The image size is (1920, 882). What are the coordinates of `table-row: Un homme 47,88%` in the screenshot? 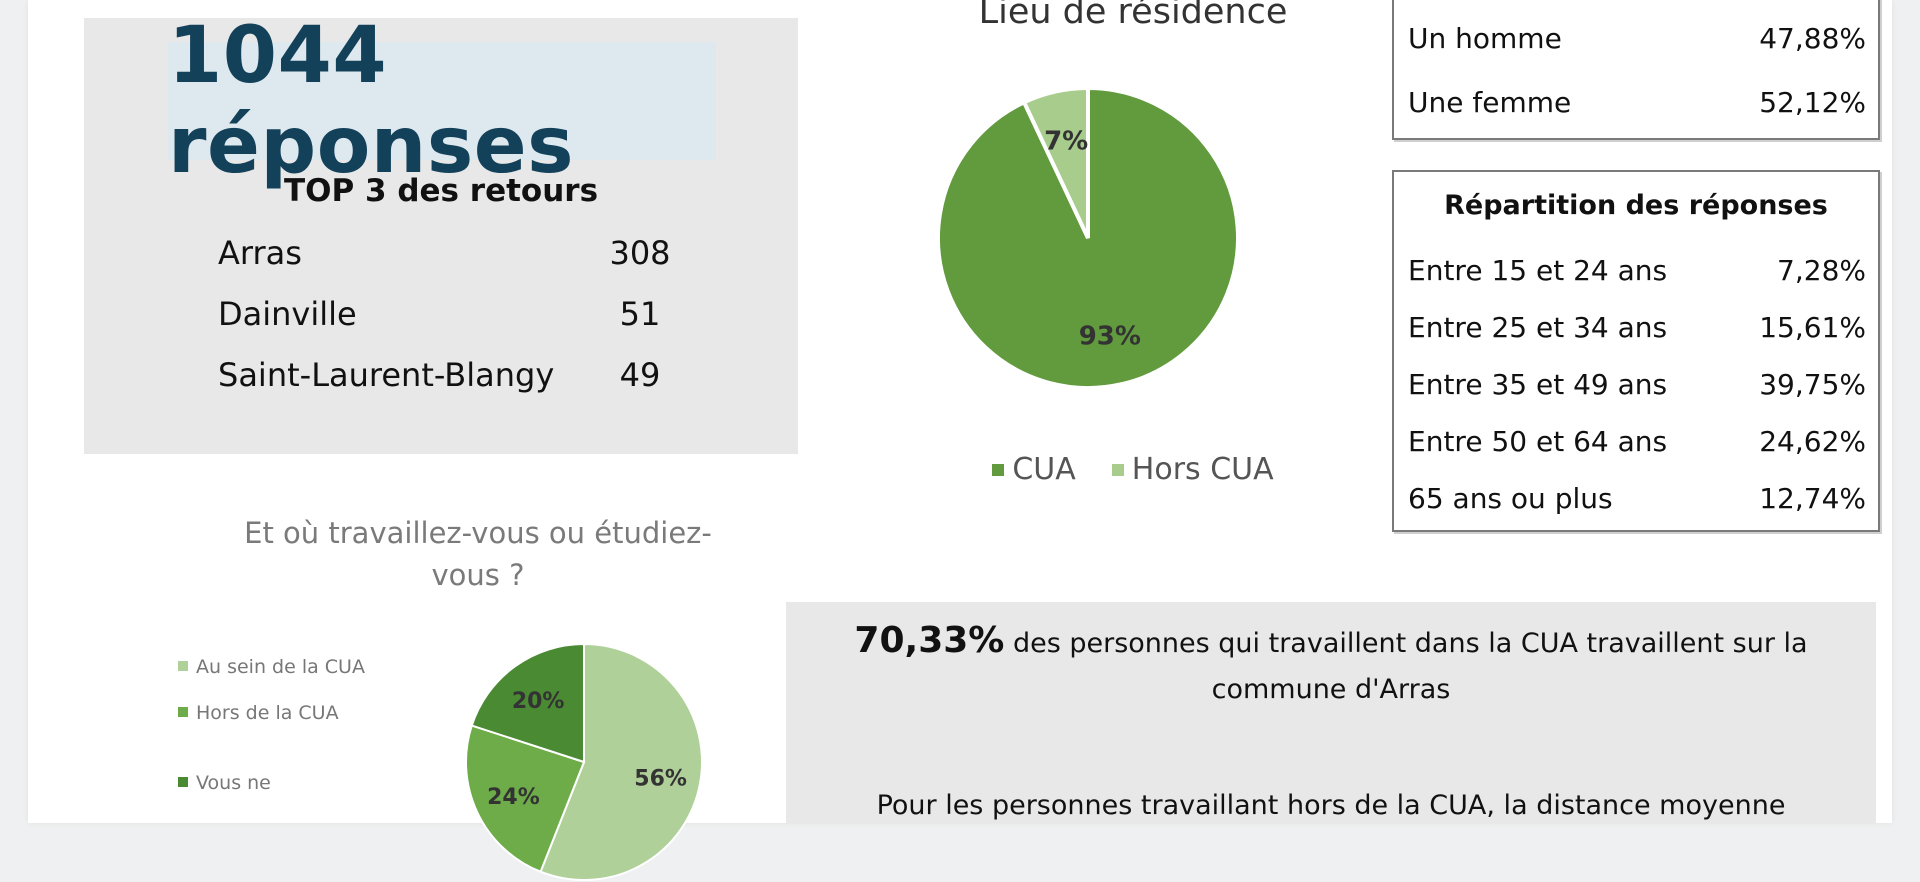 It's located at (1637, 42).